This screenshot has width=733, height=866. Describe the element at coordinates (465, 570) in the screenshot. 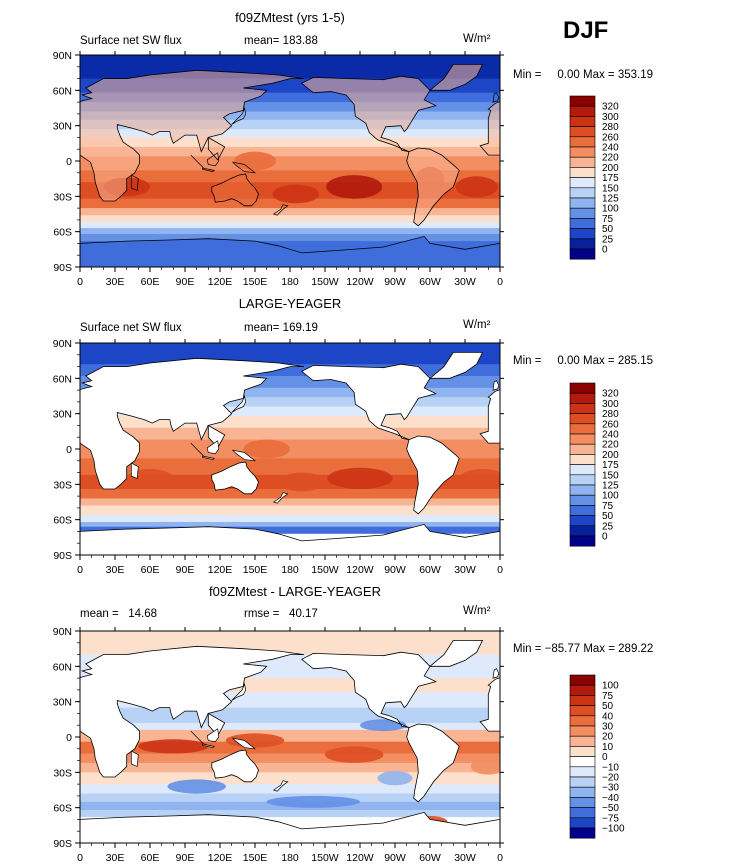

I see `x-tick-label: 30W` at that location.